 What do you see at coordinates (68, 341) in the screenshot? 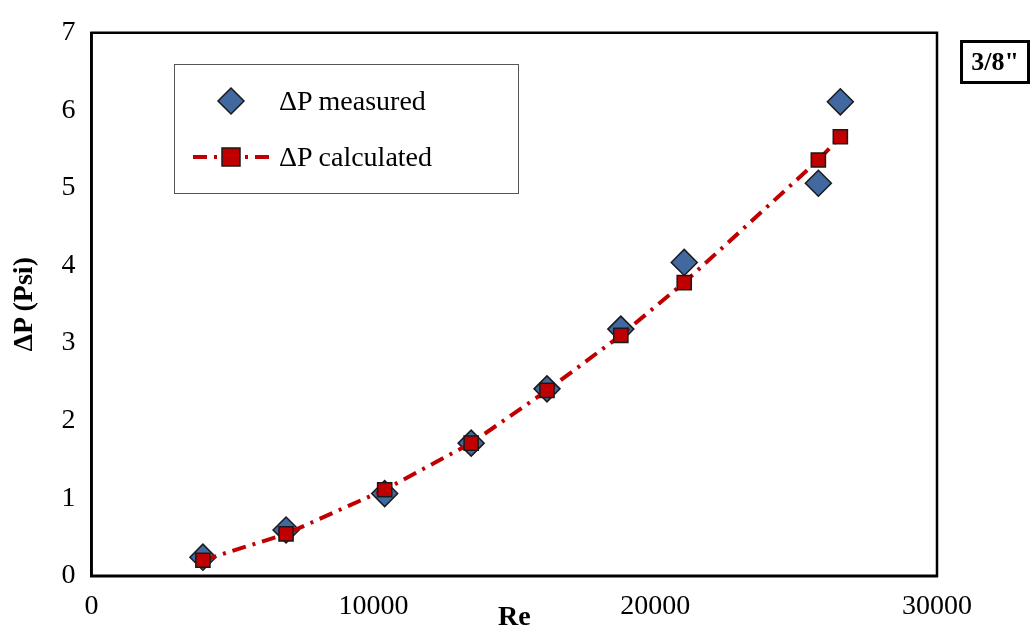
I see `y-tick-label: 3` at bounding box center [68, 341].